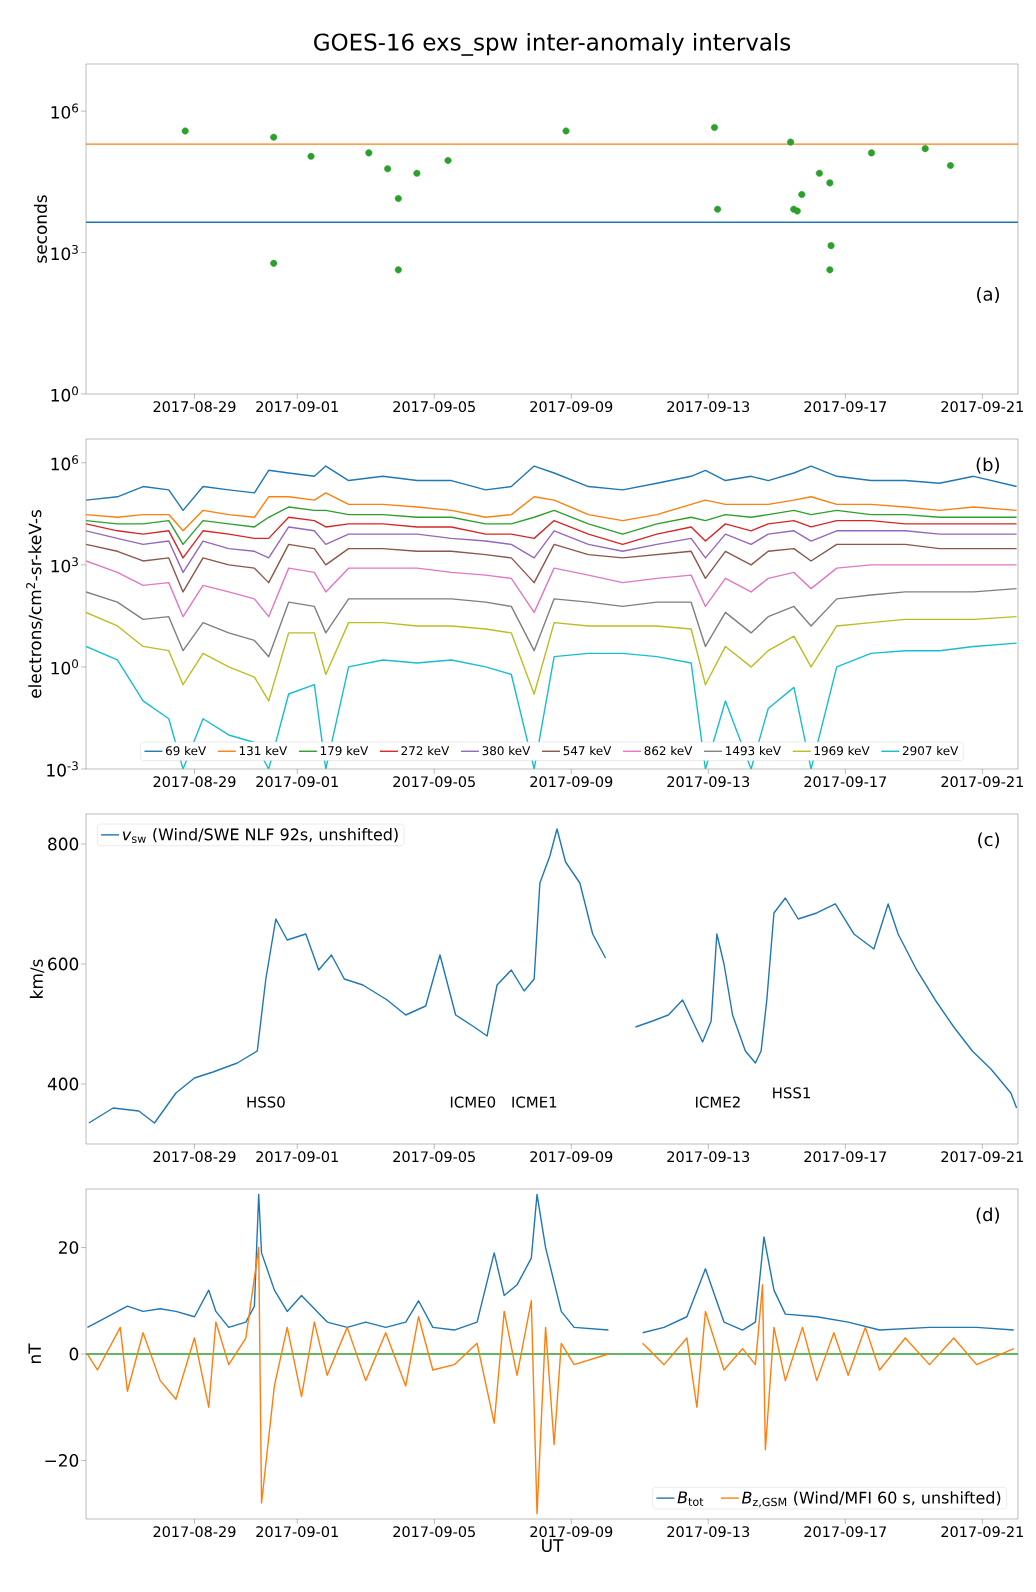 Image resolution: width=1036 pixels, height=1592 pixels. What do you see at coordinates (63, 844) in the screenshot?
I see `y-tick-label: 800` at bounding box center [63, 844].